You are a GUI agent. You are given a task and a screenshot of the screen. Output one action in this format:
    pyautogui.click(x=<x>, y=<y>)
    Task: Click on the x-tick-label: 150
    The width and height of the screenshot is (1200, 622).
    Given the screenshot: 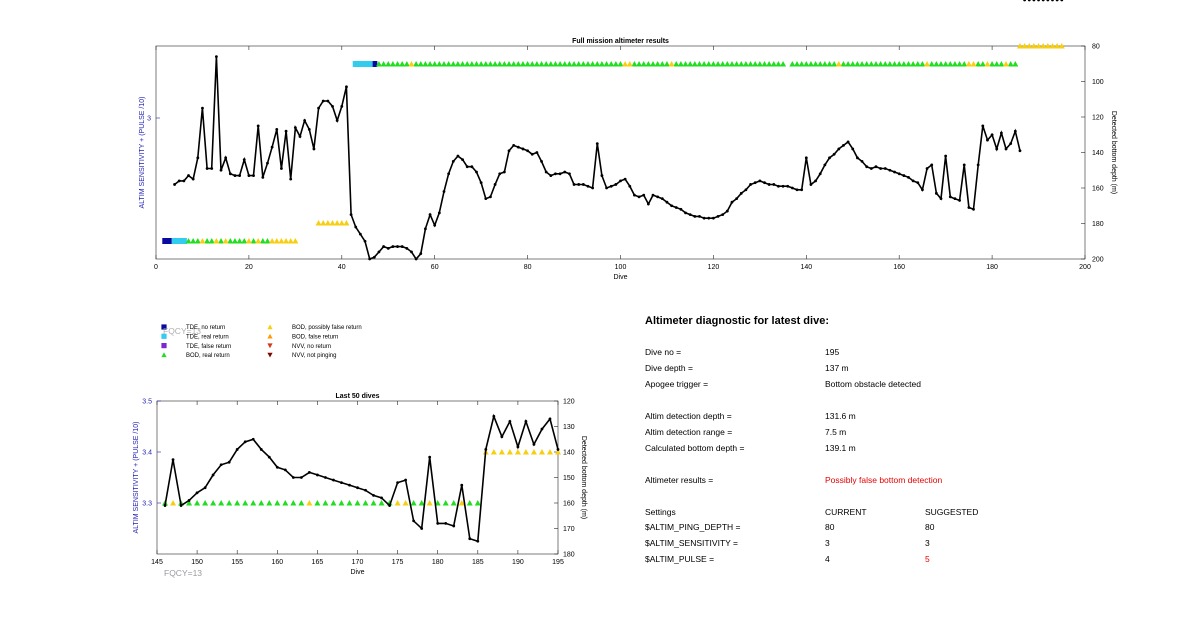 What is the action you would take?
    pyautogui.click(x=197, y=562)
    